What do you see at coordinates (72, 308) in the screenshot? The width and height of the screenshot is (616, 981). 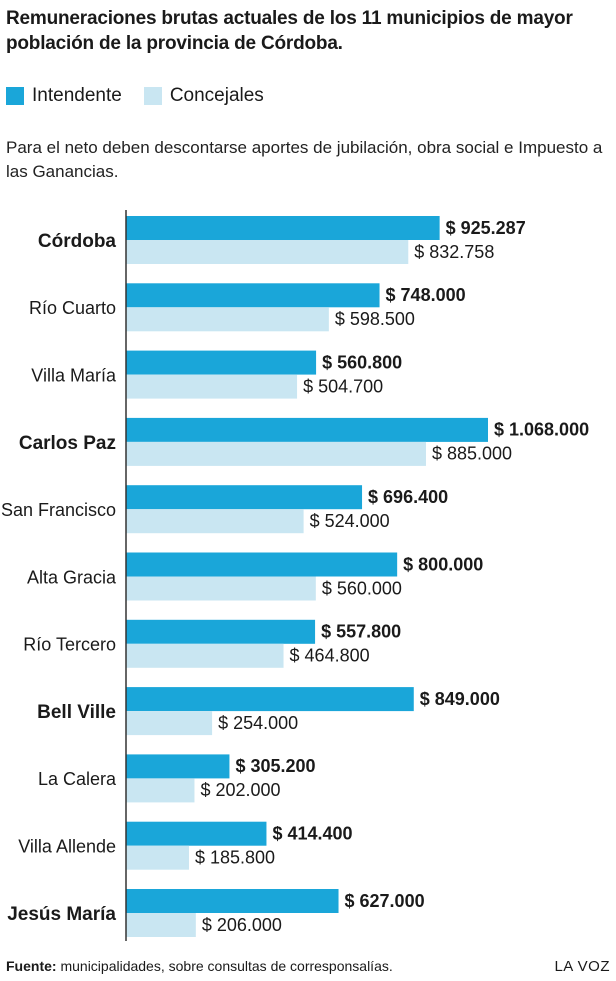 I see `category-label-rio-cuarto: Río Cuarto` at bounding box center [72, 308].